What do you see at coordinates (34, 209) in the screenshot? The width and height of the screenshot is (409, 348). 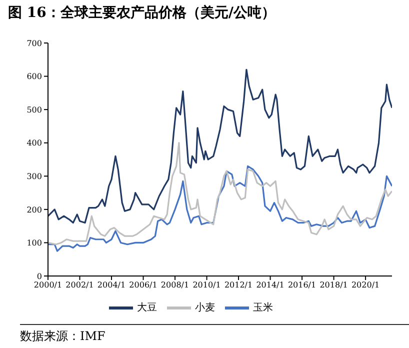 I see `y-tick-label: 200` at bounding box center [34, 209].